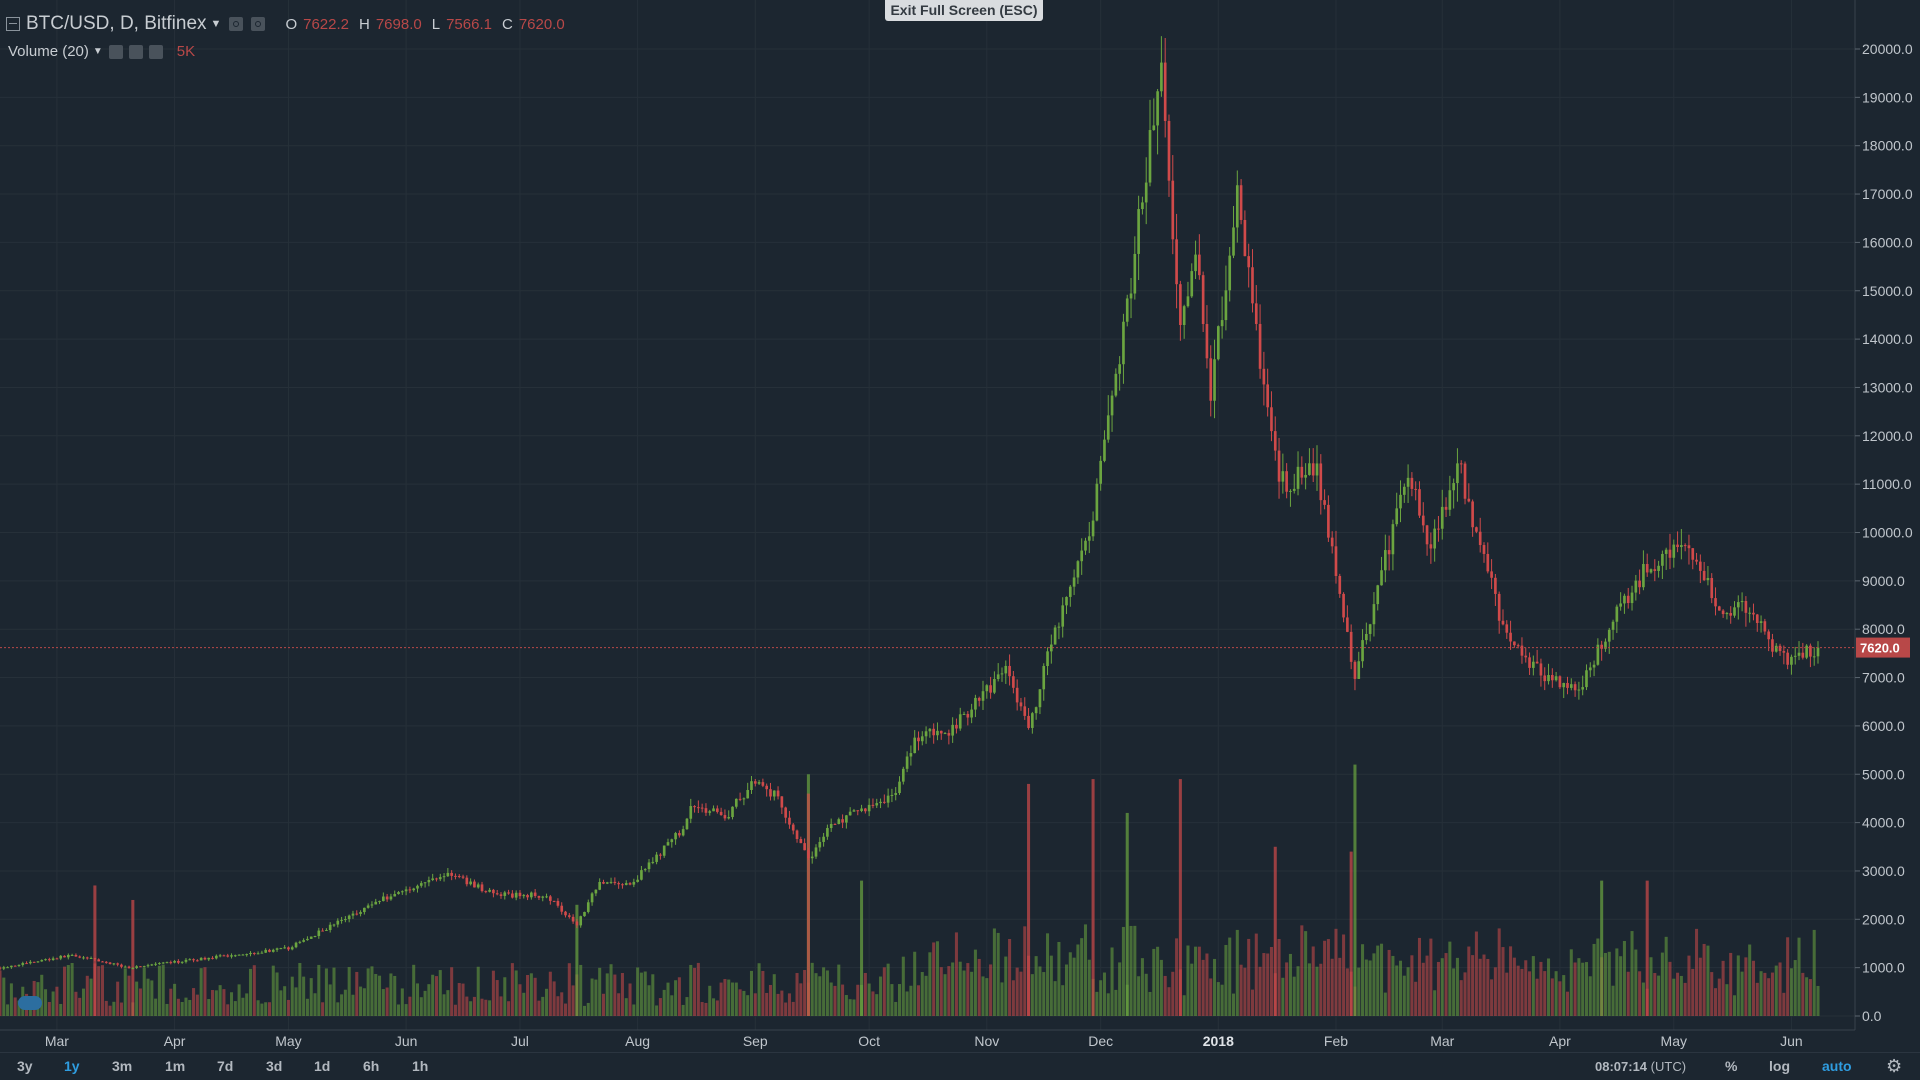 The image size is (1920, 1080). I want to click on range-button-1d: 1d, so click(322, 1066).